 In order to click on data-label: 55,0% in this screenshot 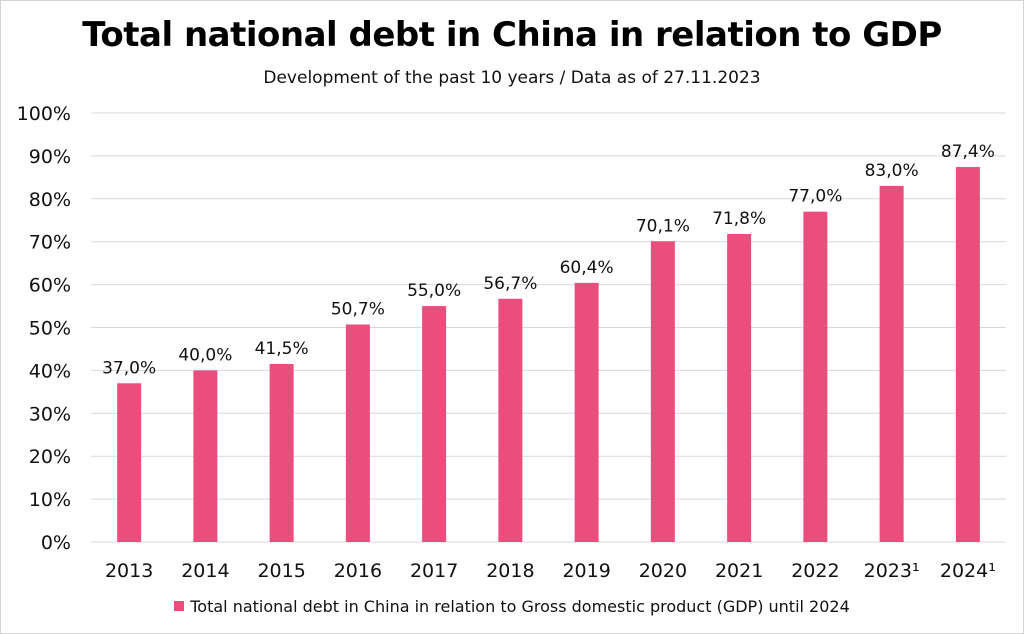, I will do `click(434, 291)`.